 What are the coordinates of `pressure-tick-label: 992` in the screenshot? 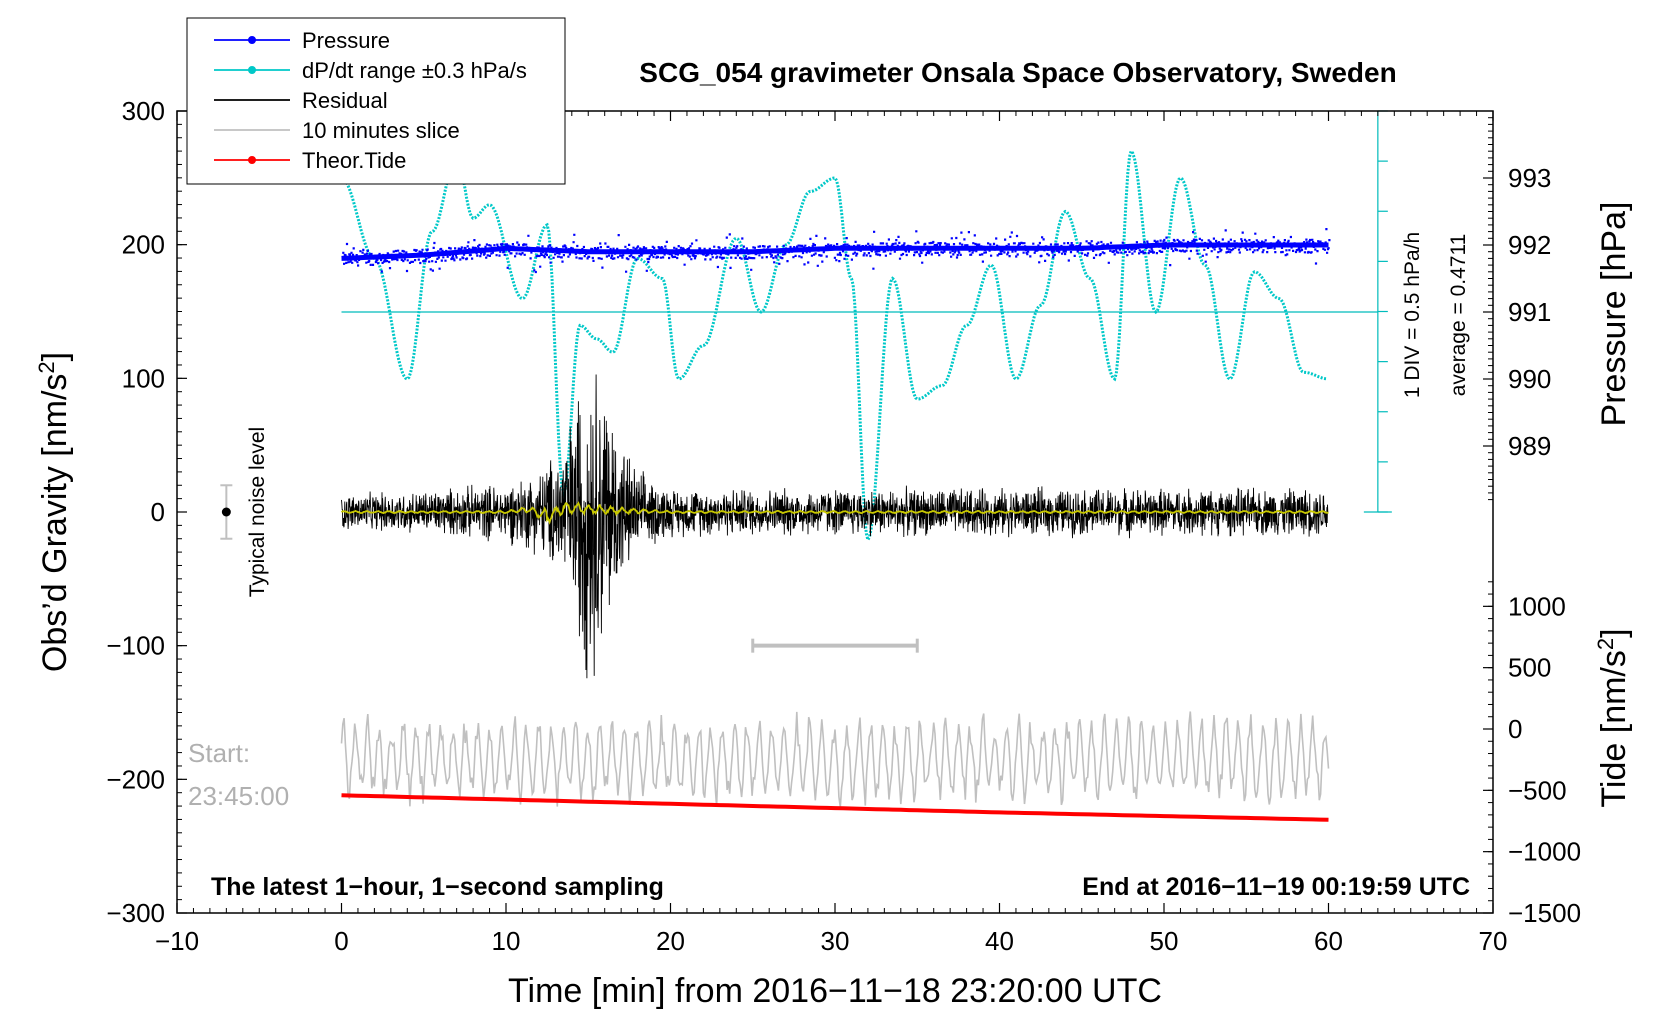 It's located at (1529, 245).